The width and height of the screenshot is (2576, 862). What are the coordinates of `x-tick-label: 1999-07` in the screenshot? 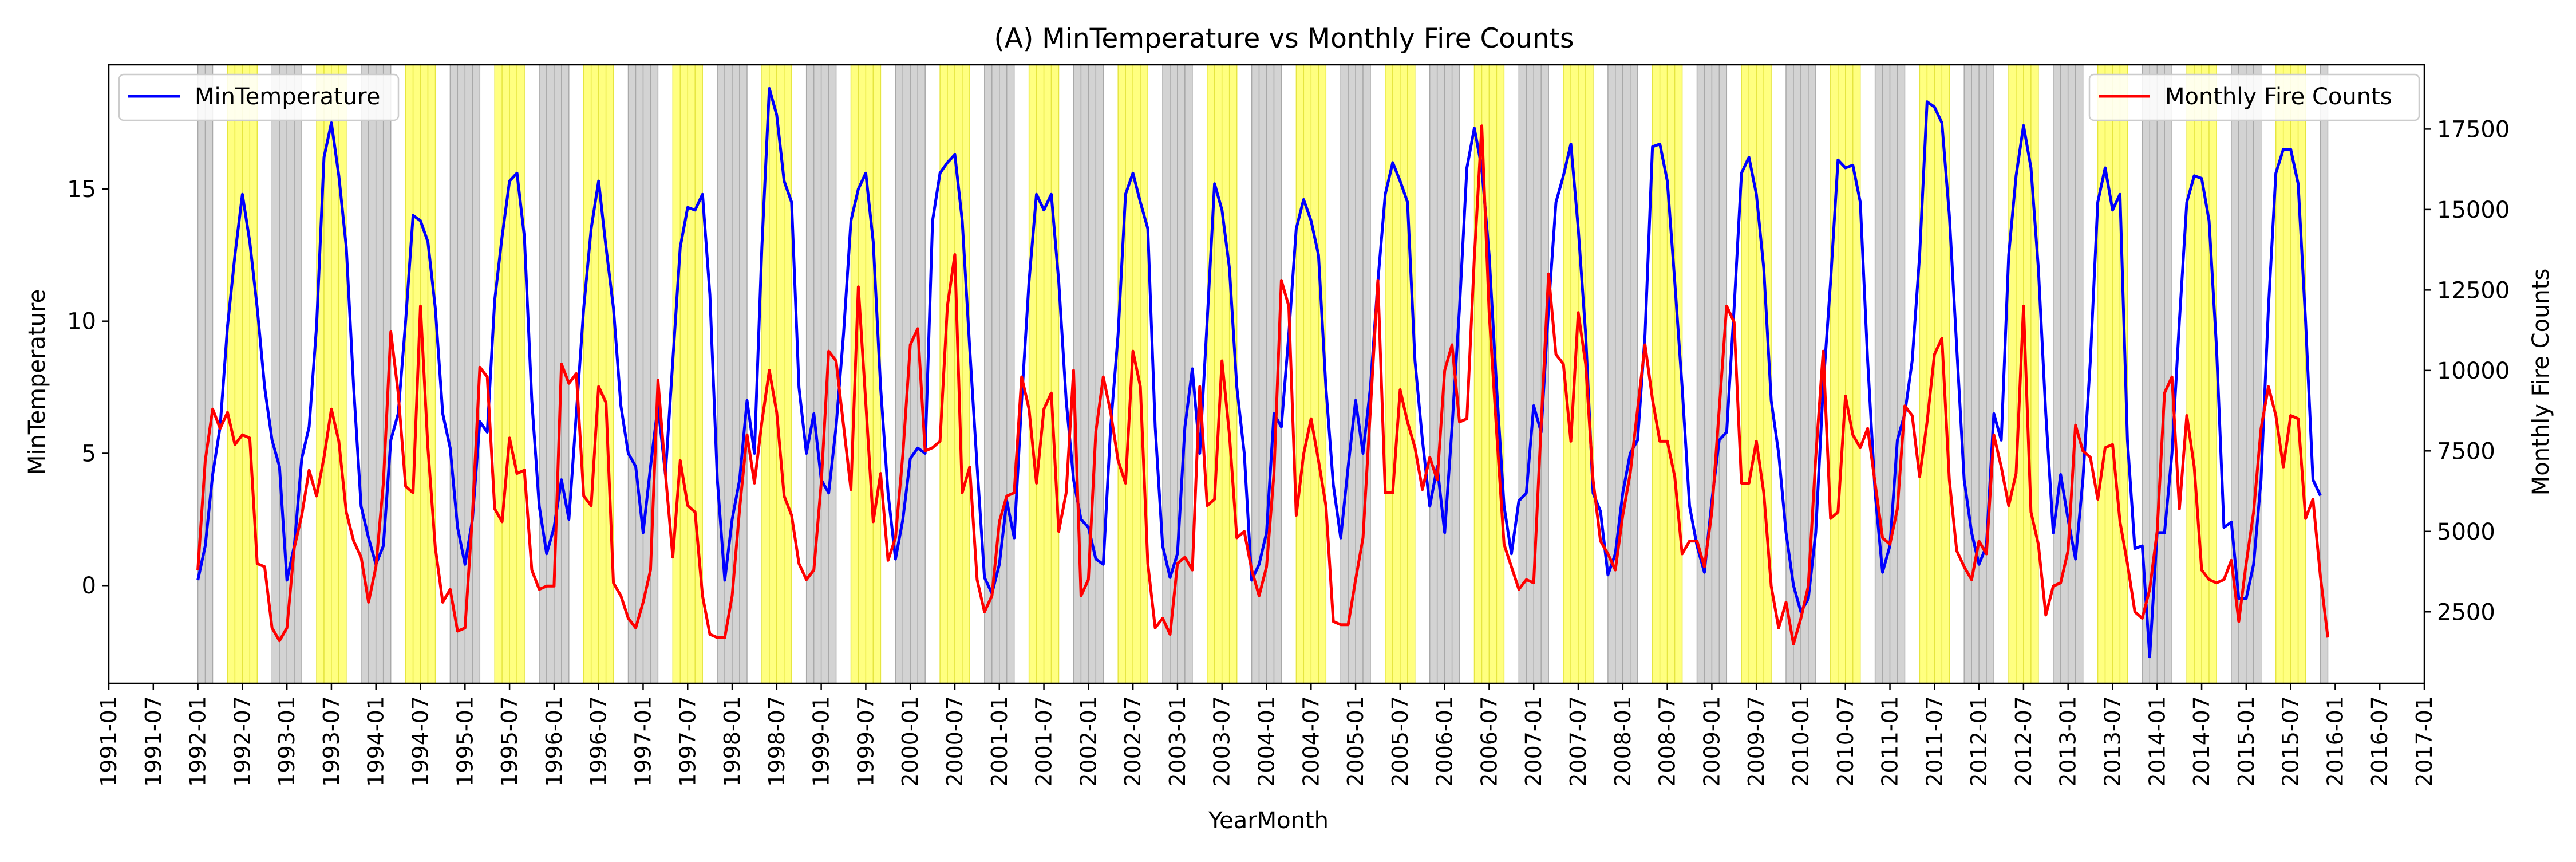 It's located at (865, 742).